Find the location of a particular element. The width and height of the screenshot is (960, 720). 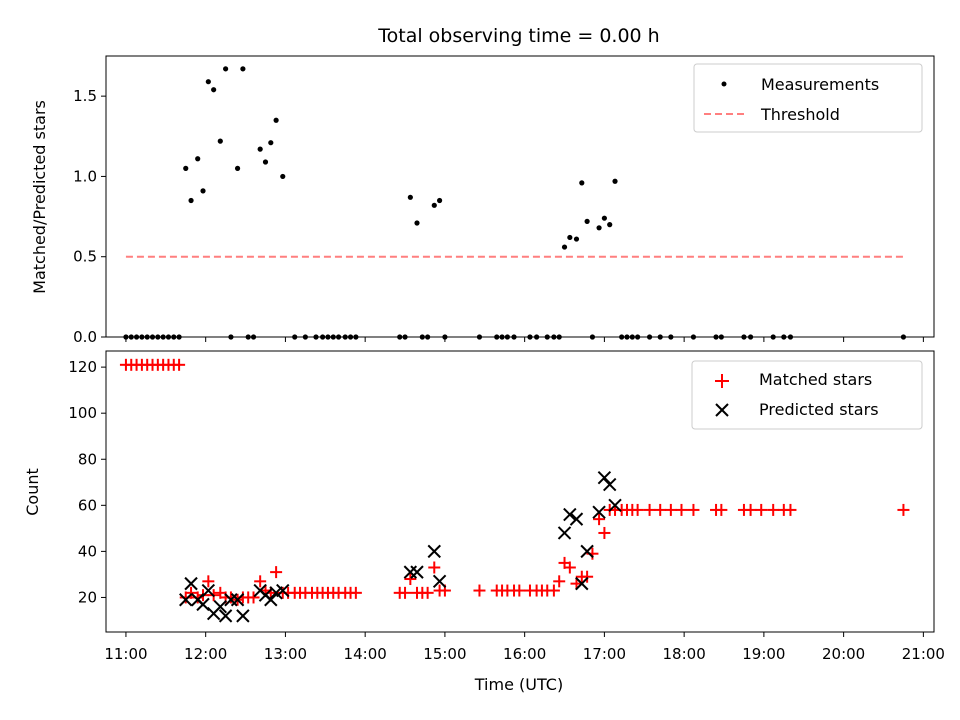

legend-measurements-label: Measurements is located at coordinates (820, 84).